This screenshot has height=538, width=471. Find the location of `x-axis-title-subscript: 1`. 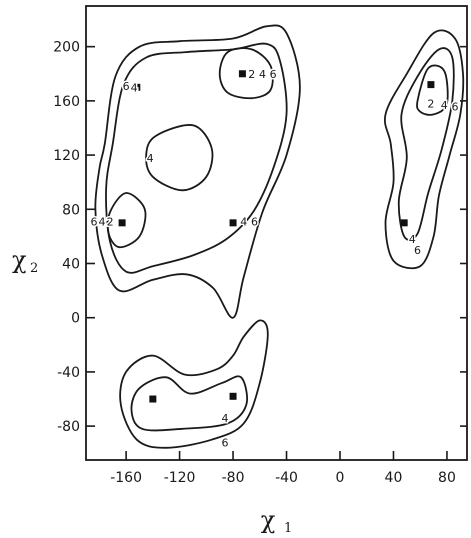

x-axis-title-subscript: 1 is located at coordinates (288, 528).